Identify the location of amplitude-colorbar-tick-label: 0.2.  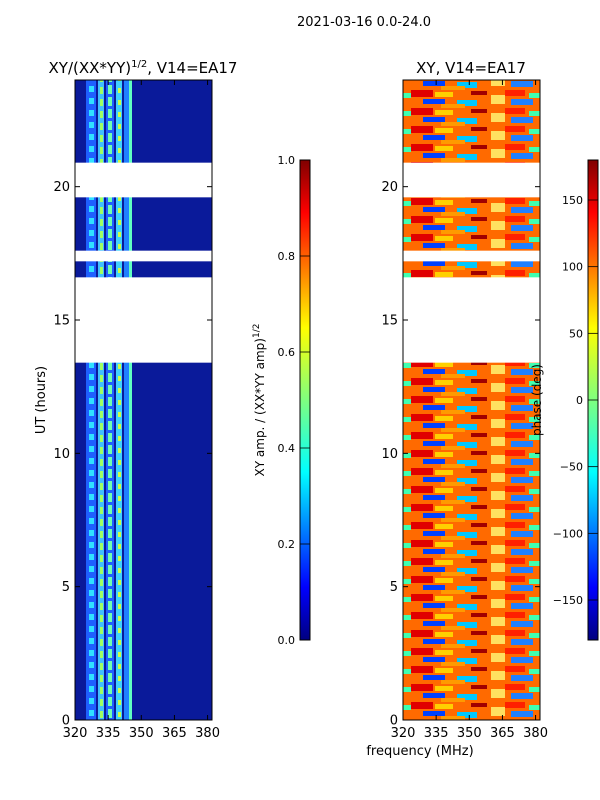
(287, 544).